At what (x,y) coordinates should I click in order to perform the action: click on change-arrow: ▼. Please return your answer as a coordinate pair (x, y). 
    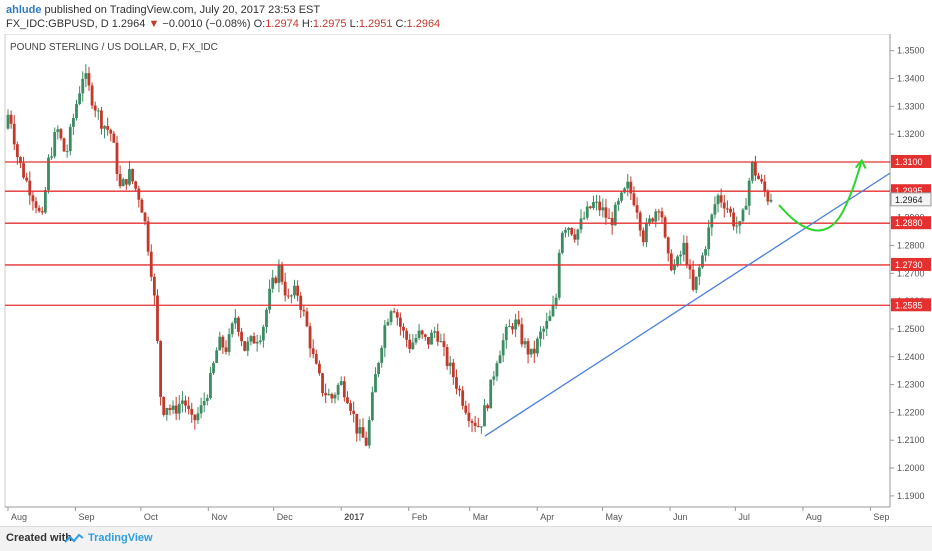
    Looking at the image, I should click on (154, 24).